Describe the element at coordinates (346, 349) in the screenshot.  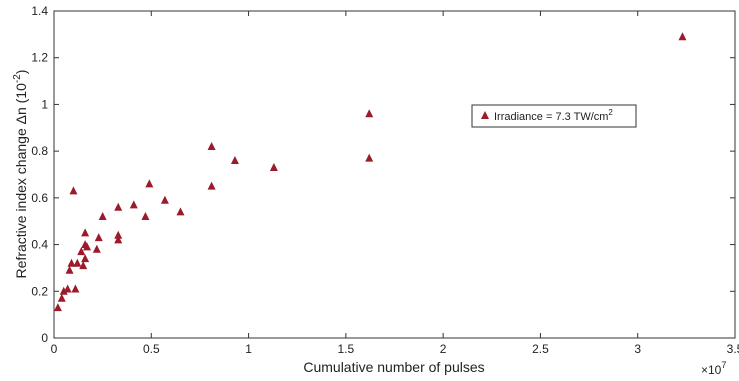
I see `x-tick-label: 1.5` at that location.